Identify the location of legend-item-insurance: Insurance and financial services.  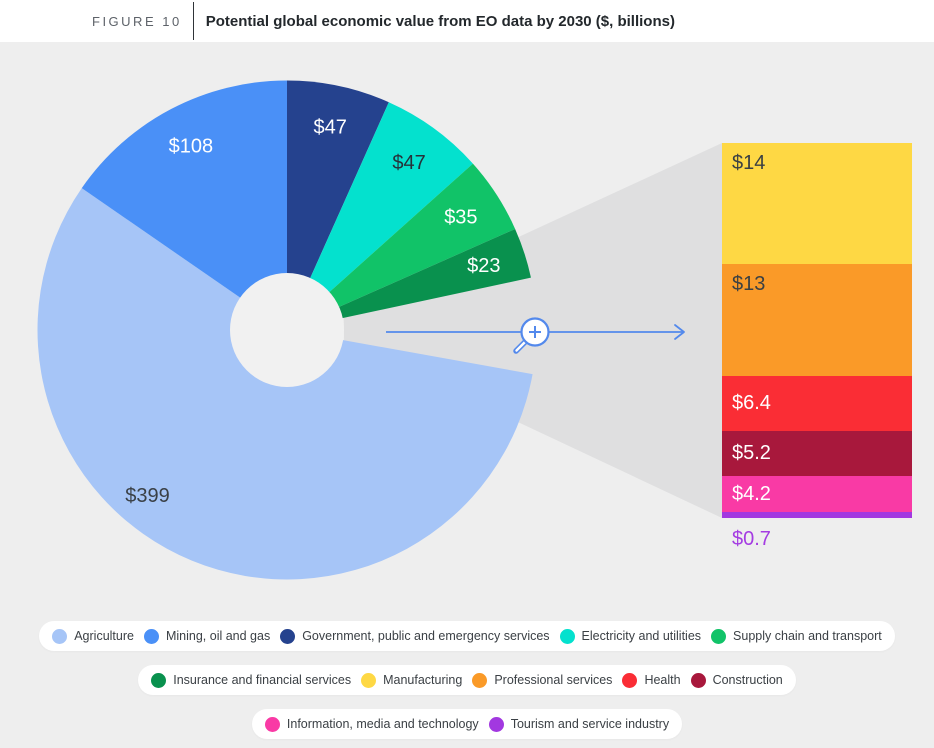
(251, 680).